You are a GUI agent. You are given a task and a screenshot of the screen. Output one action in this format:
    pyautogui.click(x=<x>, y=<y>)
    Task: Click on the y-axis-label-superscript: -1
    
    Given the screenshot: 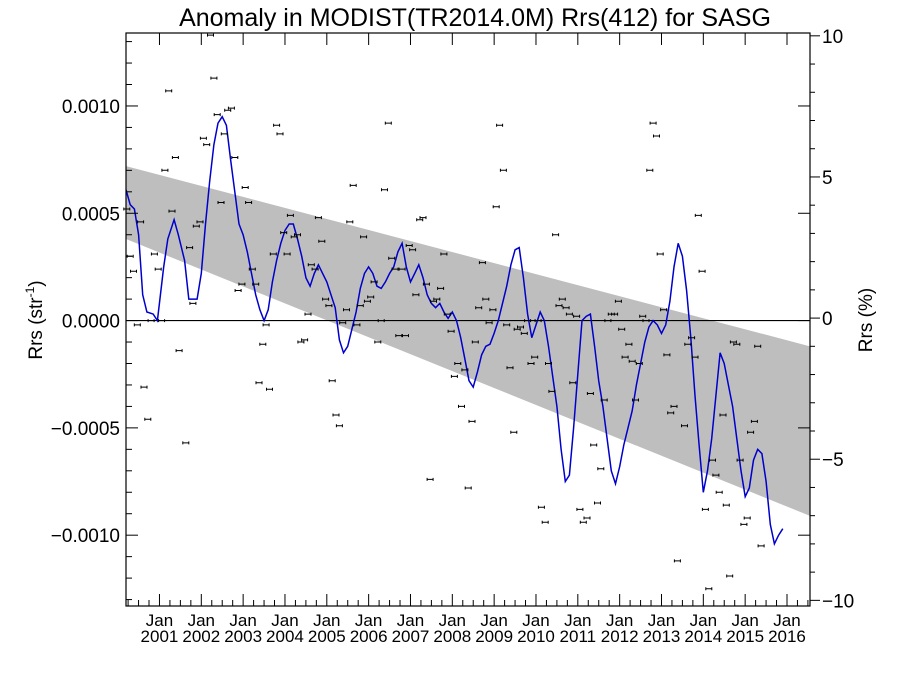 What is the action you would take?
    pyautogui.click(x=30, y=291)
    